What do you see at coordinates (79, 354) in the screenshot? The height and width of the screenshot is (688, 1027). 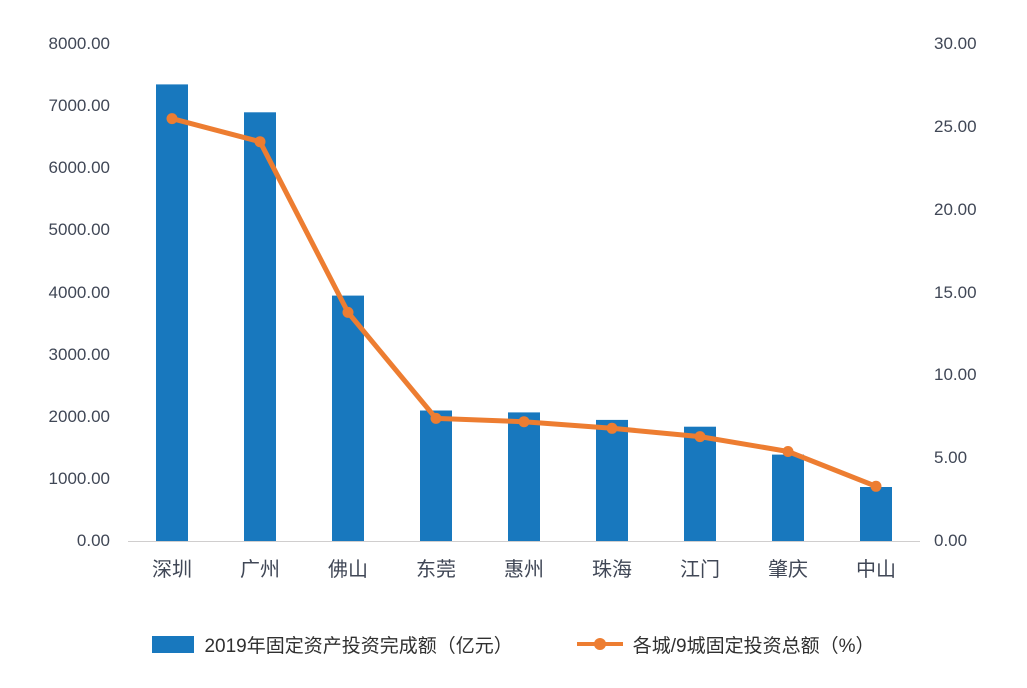 I see `y-left-tick-3: 3000.00` at bounding box center [79, 354].